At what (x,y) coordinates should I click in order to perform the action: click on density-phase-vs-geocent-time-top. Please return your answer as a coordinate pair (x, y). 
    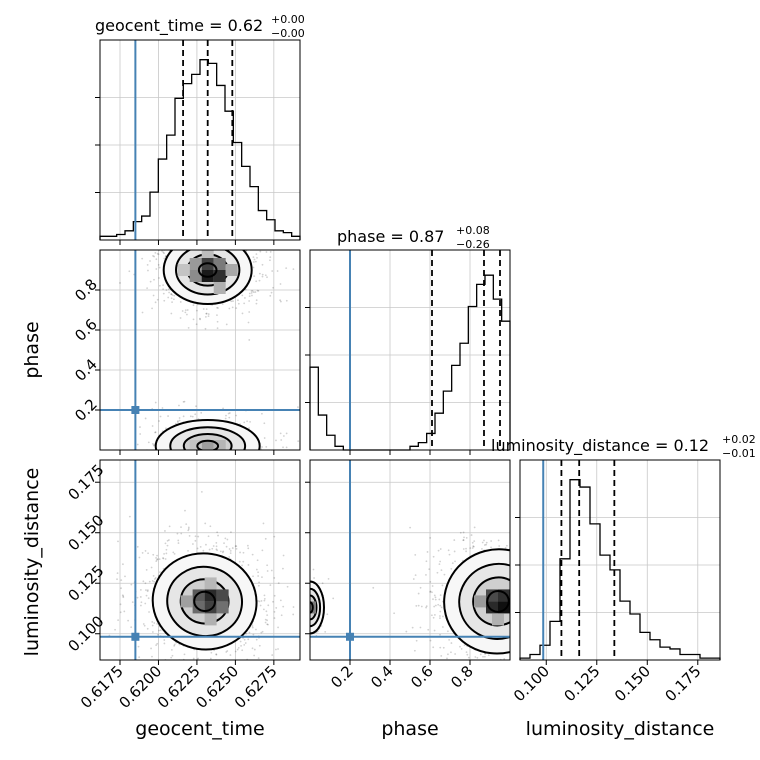
    Looking at the image, I should click on (207, 291).